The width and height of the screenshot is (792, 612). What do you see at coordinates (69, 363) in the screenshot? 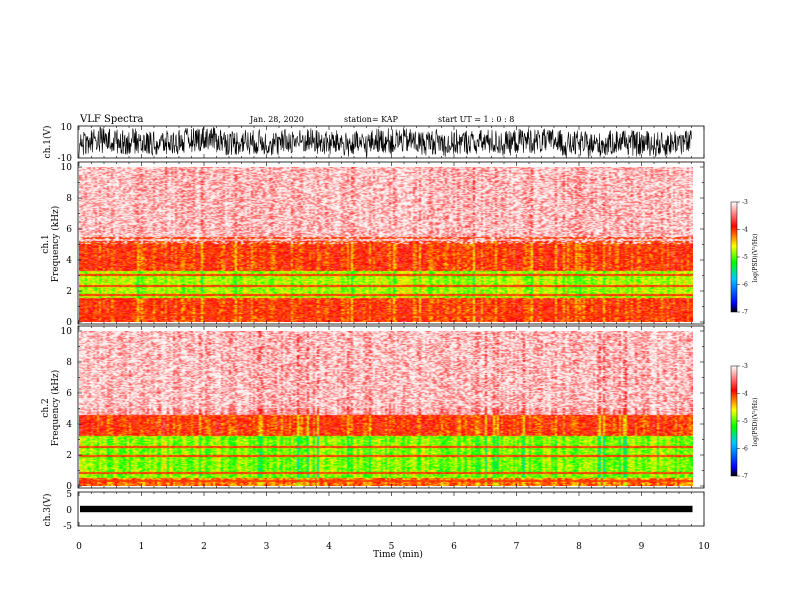
I see `spec2-ytick-label: 8` at bounding box center [69, 363].